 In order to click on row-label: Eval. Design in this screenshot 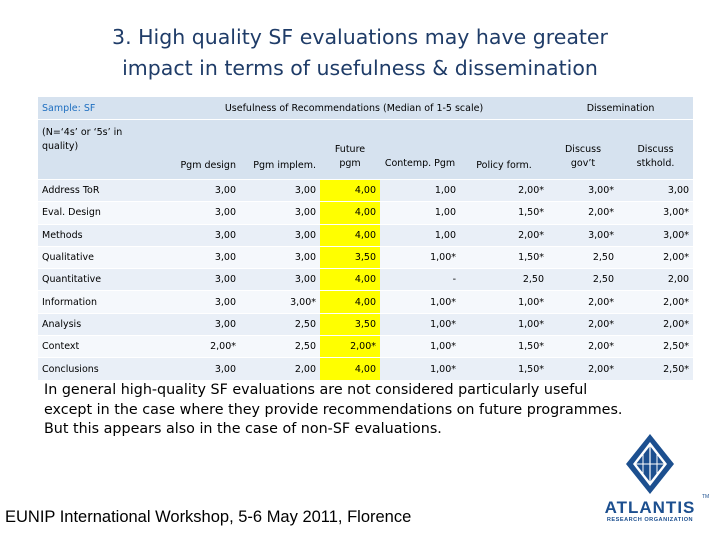, I will do `click(99, 213)`.